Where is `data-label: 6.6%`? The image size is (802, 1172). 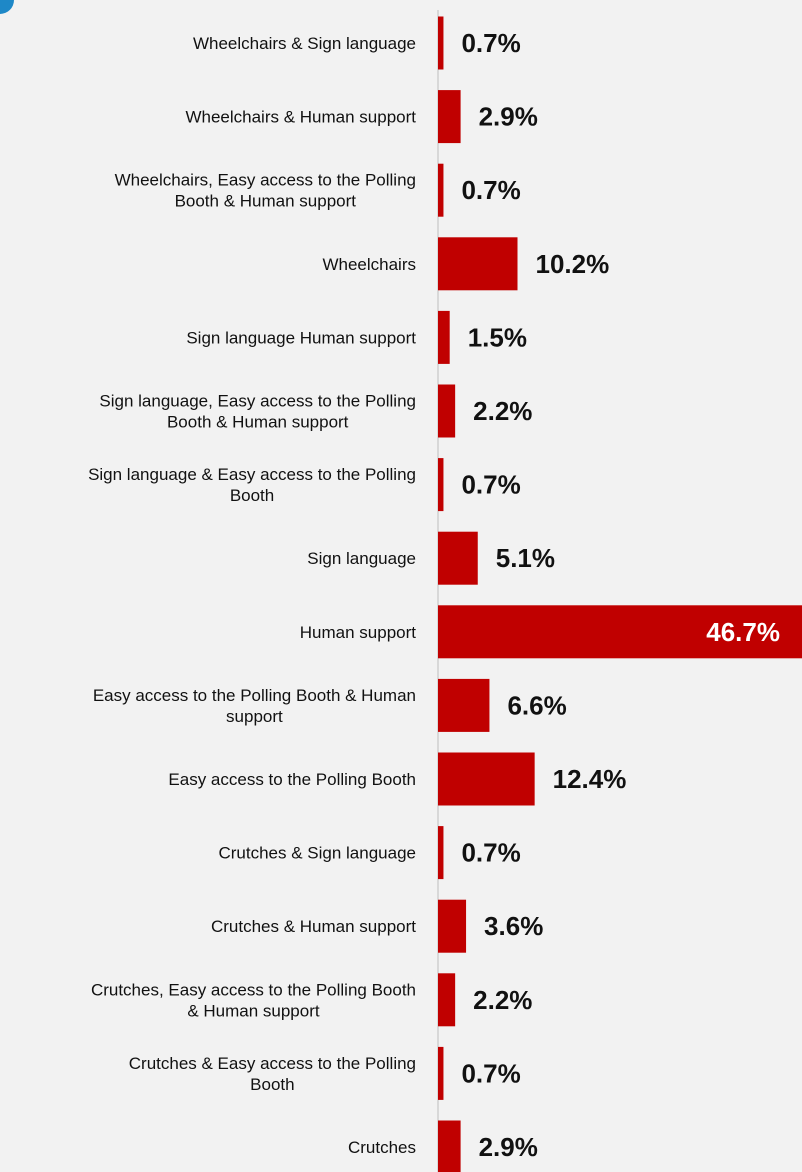 data-label: 6.6% is located at coordinates (536, 705).